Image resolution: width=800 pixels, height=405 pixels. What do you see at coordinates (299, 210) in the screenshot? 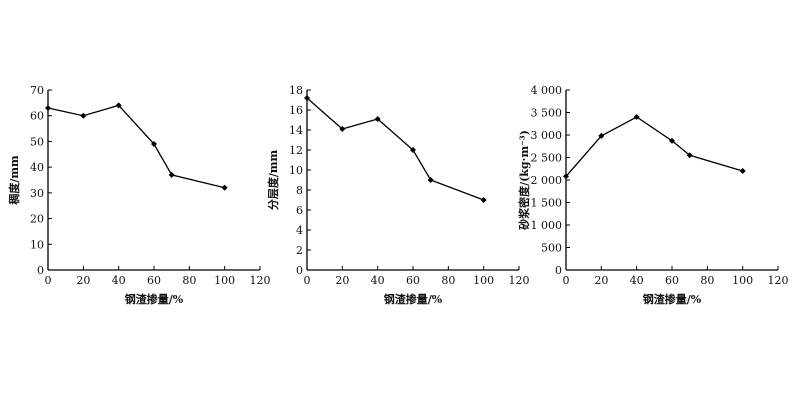
I see `y-tick-label: 6` at bounding box center [299, 210].